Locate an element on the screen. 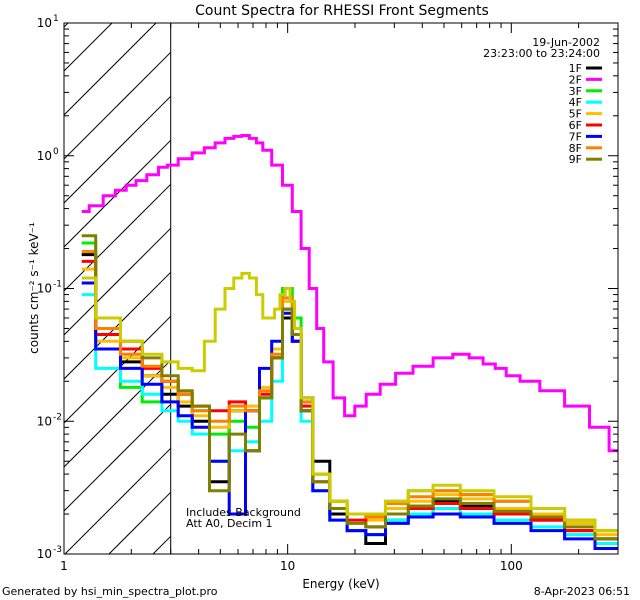 This screenshot has height=600, width=640. annotation-attenuator: Att A0, Decim 1 is located at coordinates (229, 523).